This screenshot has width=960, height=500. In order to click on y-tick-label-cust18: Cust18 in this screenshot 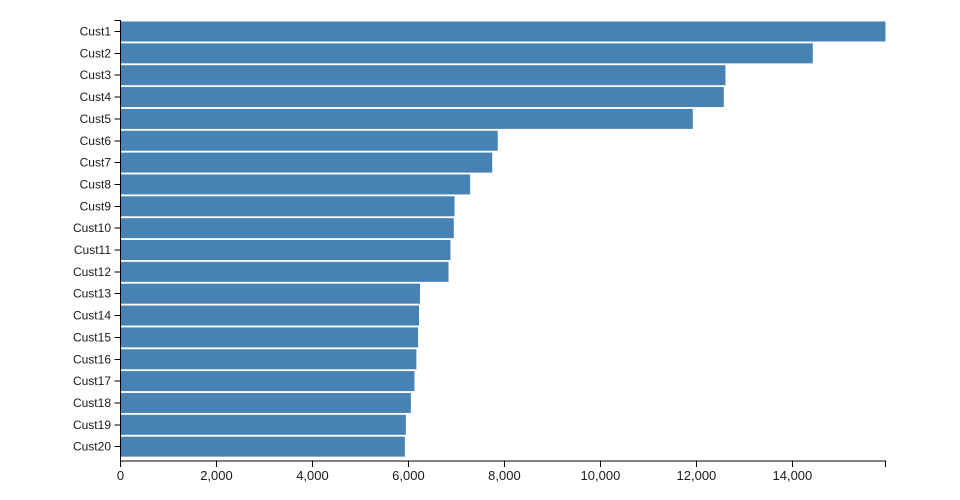, I will do `click(92, 403)`.